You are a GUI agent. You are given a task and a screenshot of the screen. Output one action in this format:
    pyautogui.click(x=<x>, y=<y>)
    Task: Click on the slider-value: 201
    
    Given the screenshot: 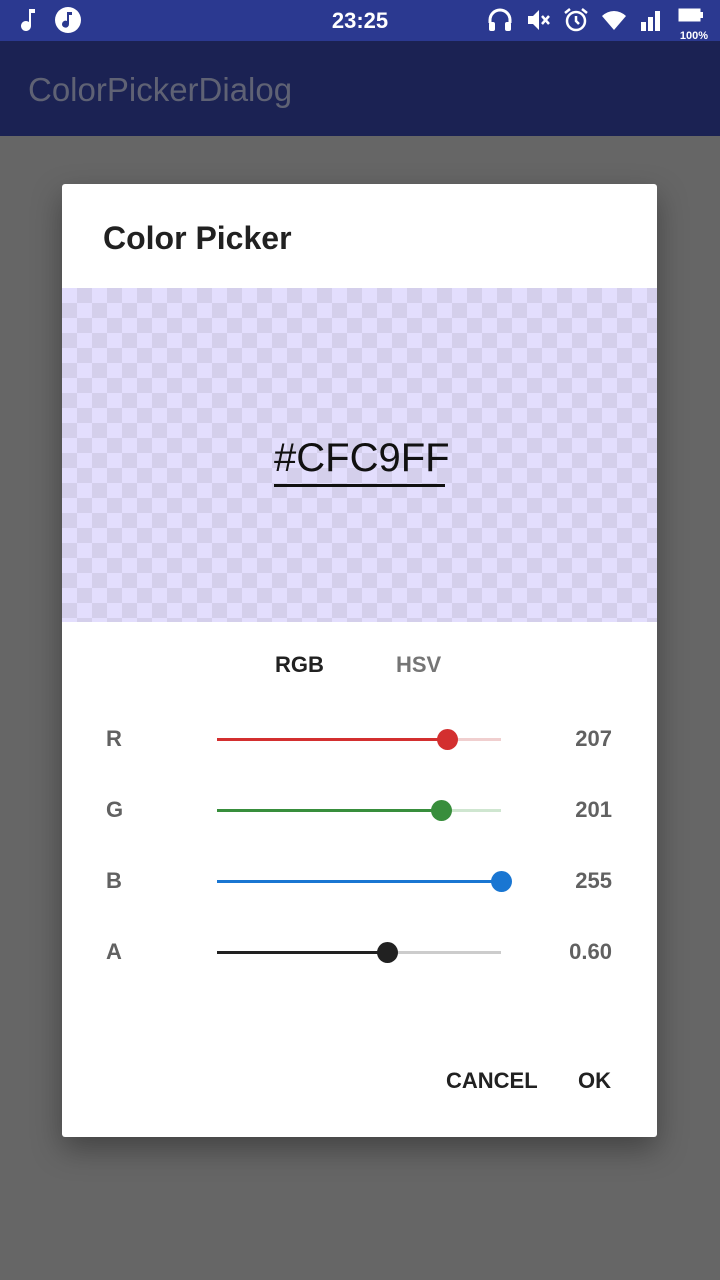 What is the action you would take?
    pyautogui.click(x=593, y=809)
    